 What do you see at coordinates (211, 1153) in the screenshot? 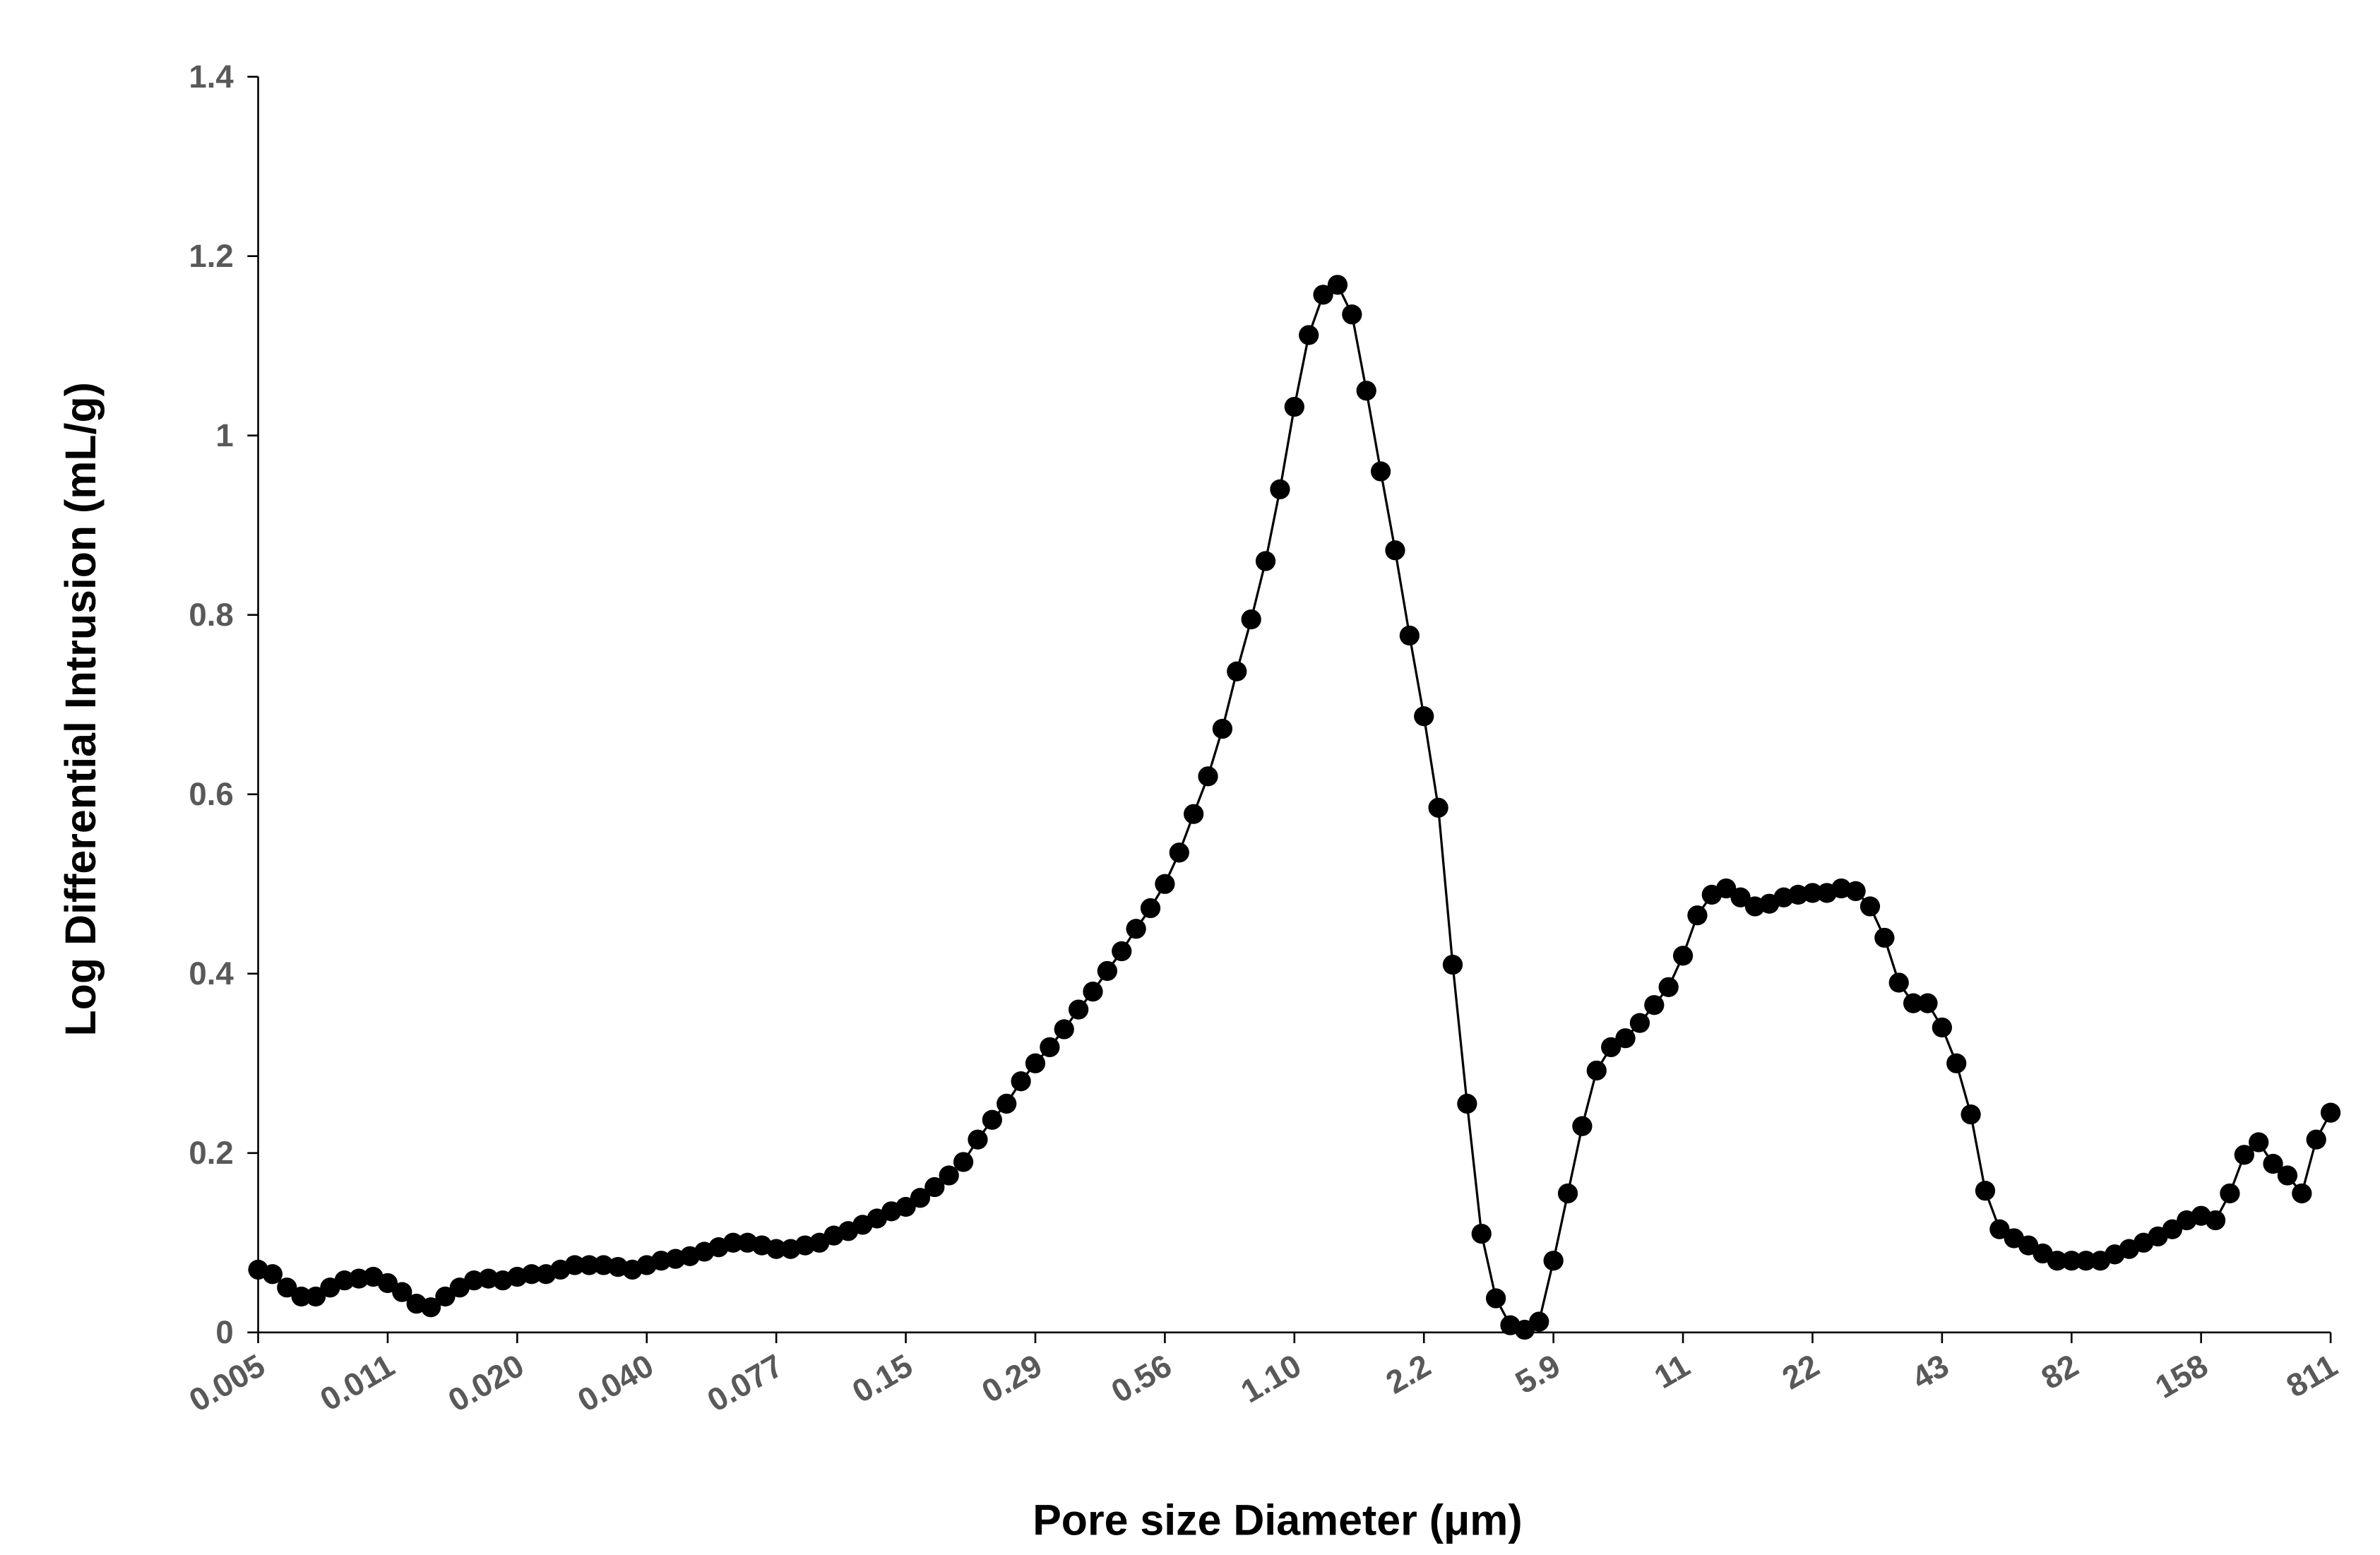
I see `y-tick-label: 0.2` at bounding box center [211, 1153].